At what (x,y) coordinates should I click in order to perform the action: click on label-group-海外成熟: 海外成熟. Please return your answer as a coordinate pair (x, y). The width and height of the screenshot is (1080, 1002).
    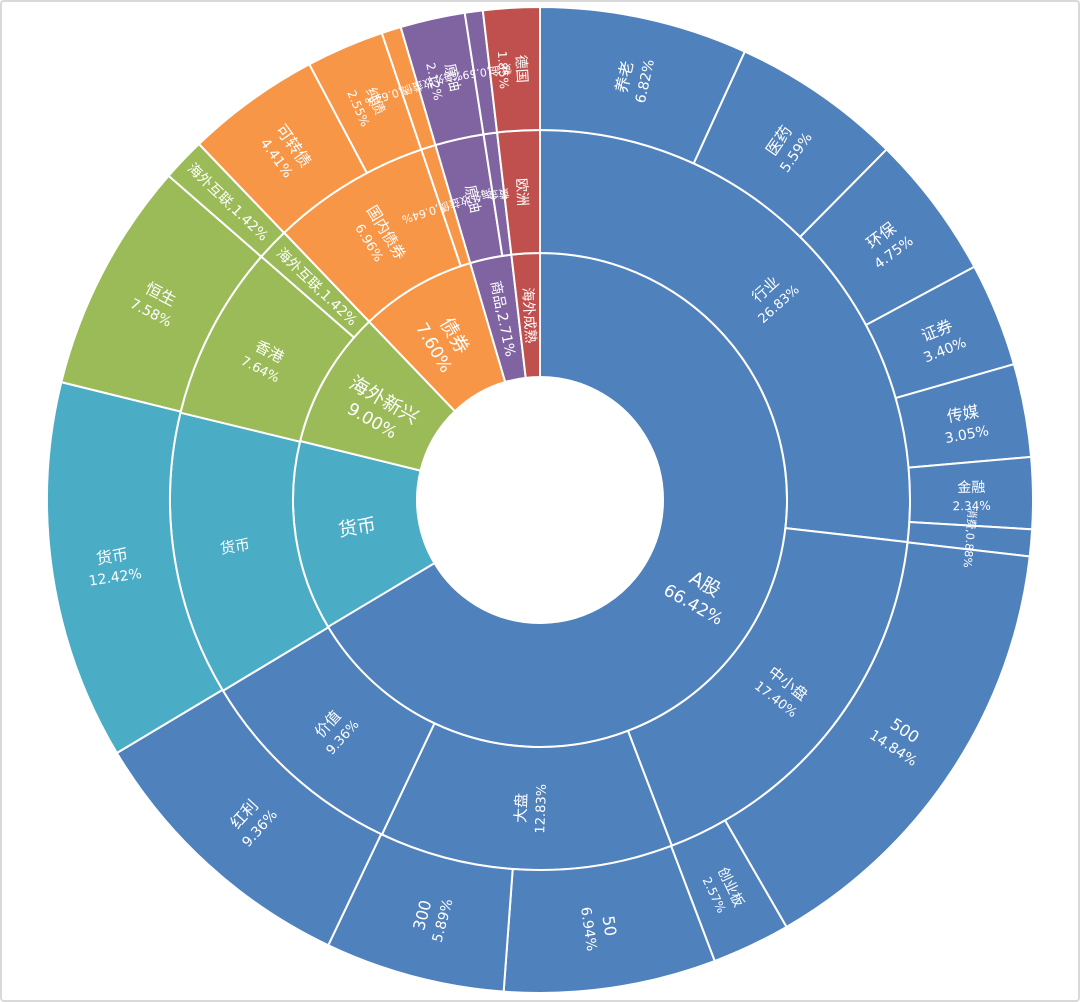
    Looking at the image, I should click on (528, 315).